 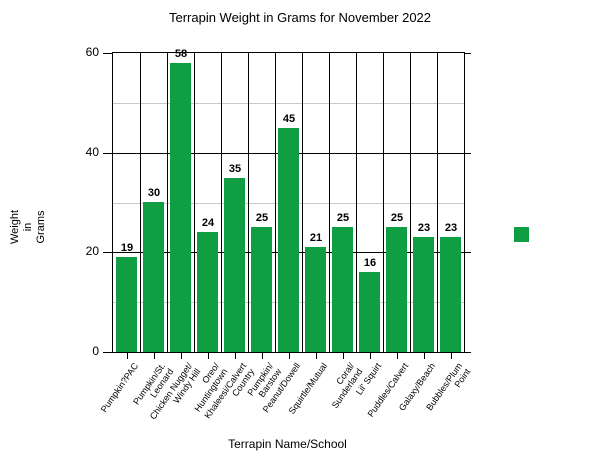 What do you see at coordinates (289, 119) in the screenshot?
I see `bar-value-label: 45` at bounding box center [289, 119].